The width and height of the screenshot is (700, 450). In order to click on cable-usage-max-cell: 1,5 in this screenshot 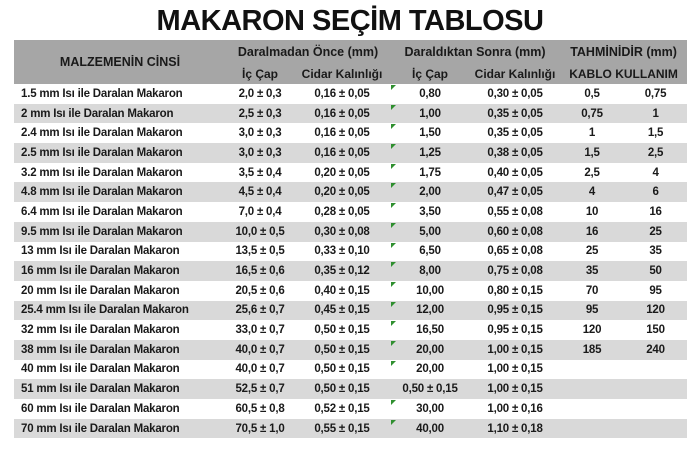, I will do `click(655, 133)`.